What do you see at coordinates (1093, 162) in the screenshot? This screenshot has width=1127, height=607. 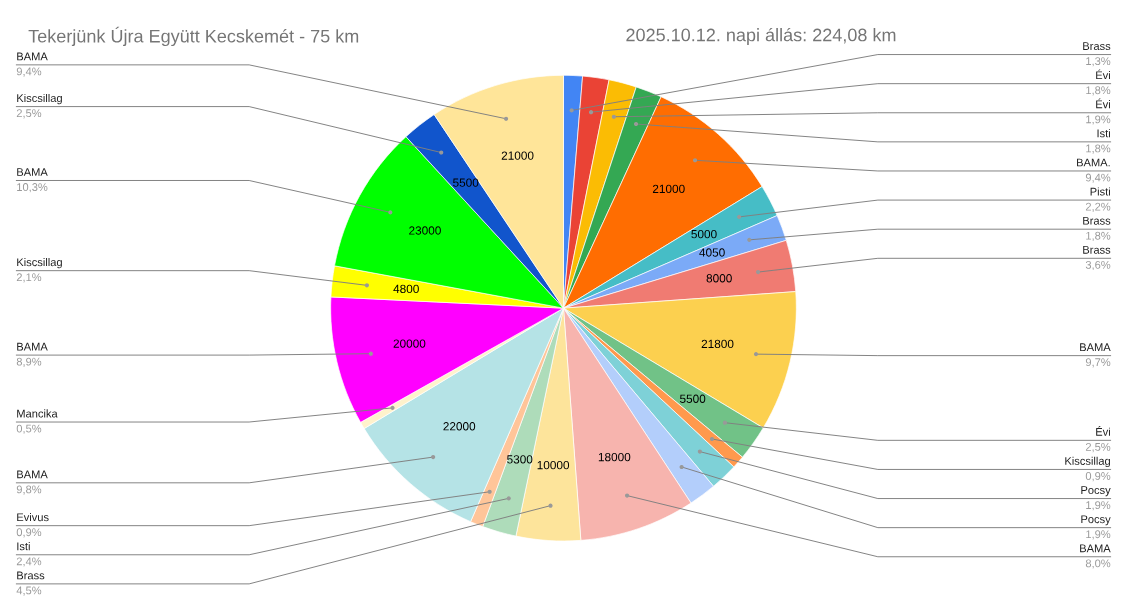 I see `slice-label: BAMA.` at bounding box center [1093, 162].